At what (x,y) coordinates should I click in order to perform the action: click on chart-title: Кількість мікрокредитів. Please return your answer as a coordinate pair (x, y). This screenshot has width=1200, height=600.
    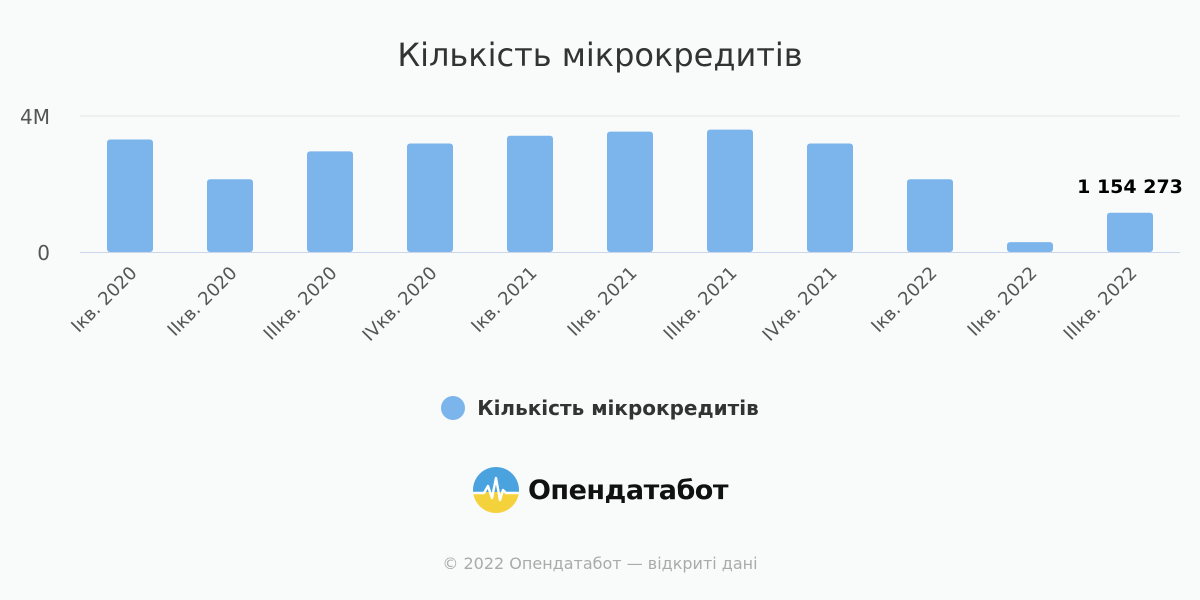
    Looking at the image, I should click on (600, 55).